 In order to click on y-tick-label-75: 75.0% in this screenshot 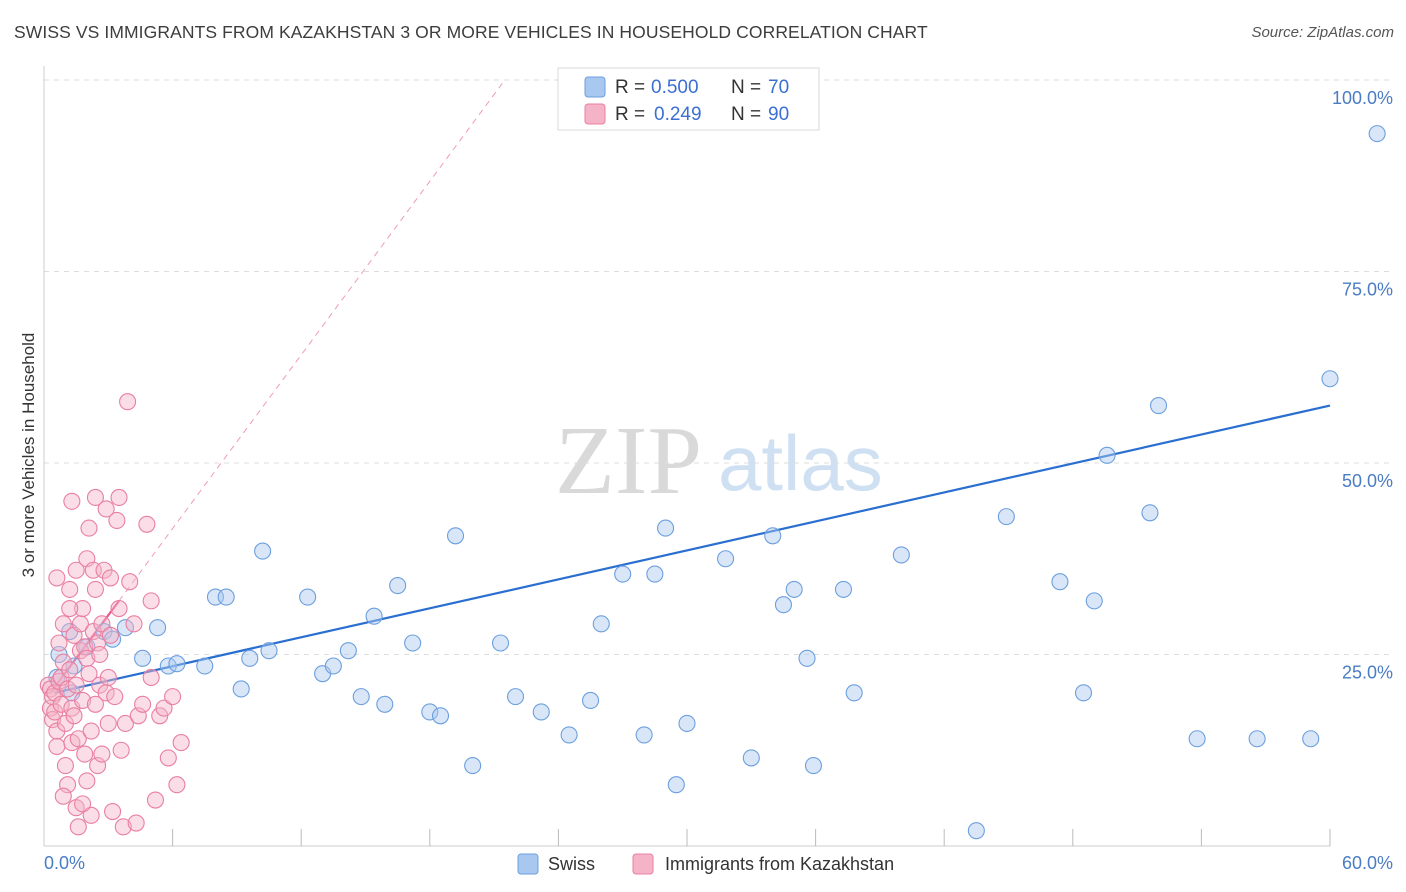, I will do `click(1367, 290)`.